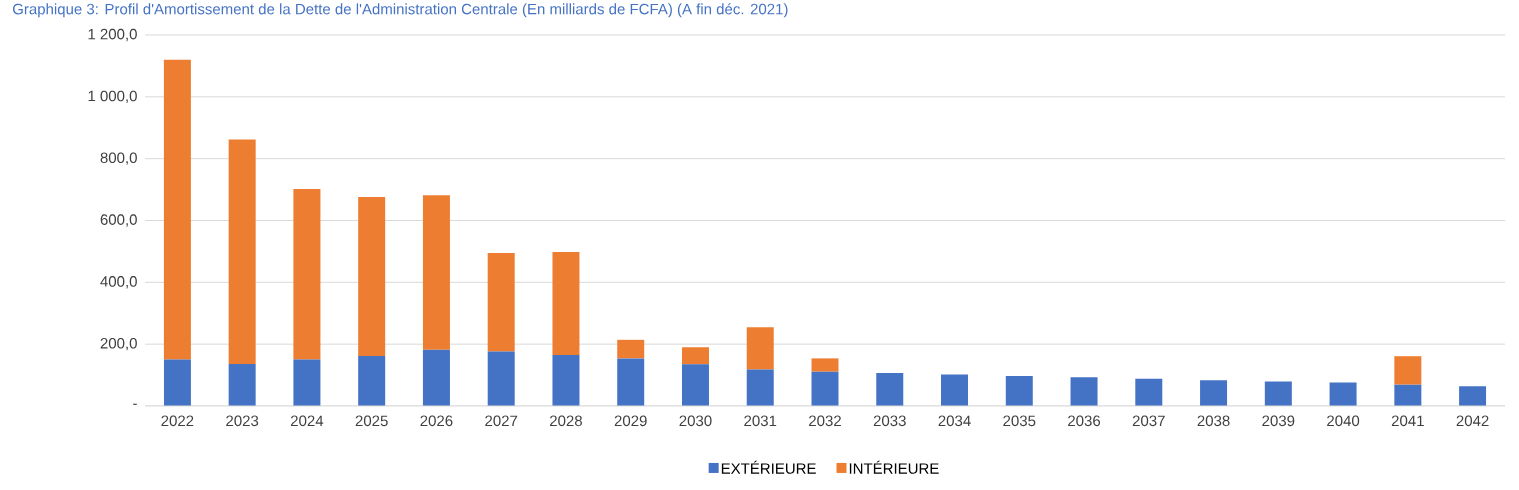 The width and height of the screenshot is (1519, 490). Describe the element at coordinates (1148, 421) in the screenshot. I see `x-tick-label: 2037` at that location.